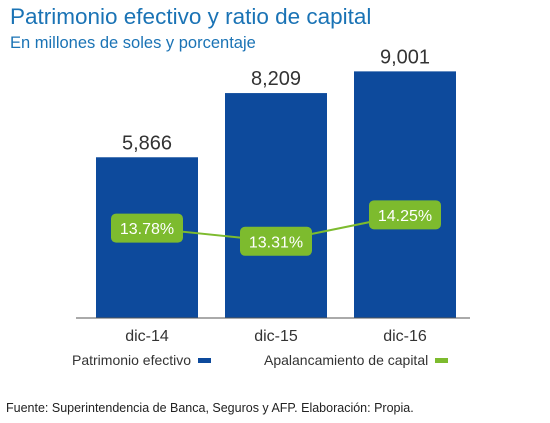  I want to click on legend-item-patrimonio: Patrimonio efectivo, so click(142, 360).